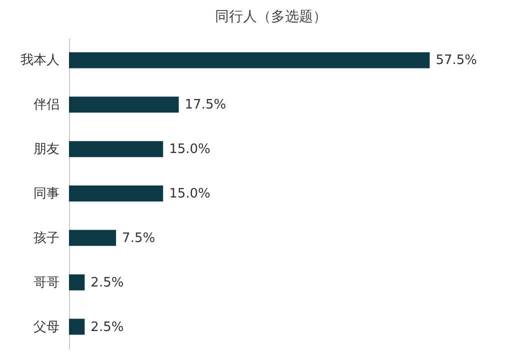 This screenshot has width=523, height=359. I want to click on data-label: 7.5%, so click(139, 238).